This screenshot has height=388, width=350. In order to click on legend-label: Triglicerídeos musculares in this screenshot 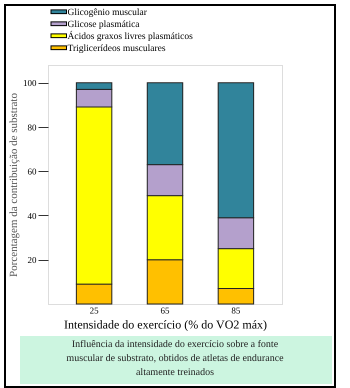, I will do `click(117, 49)`.